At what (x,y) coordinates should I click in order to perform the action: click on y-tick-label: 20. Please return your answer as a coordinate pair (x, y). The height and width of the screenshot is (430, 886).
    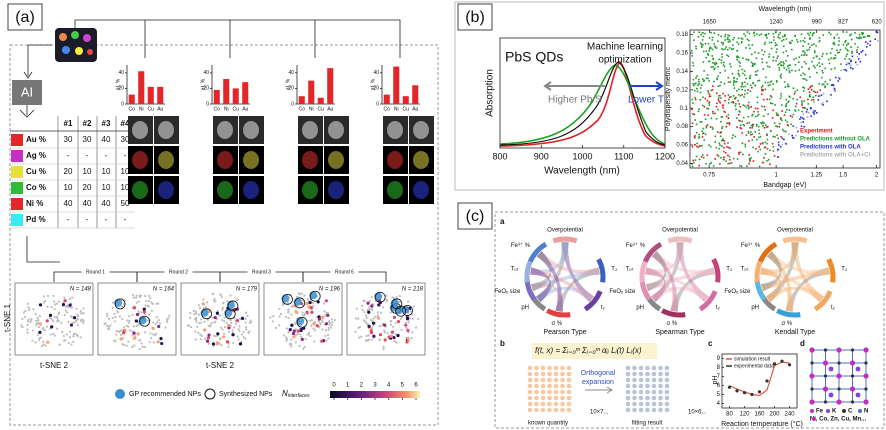
    Looking at the image, I should click on (206, 89).